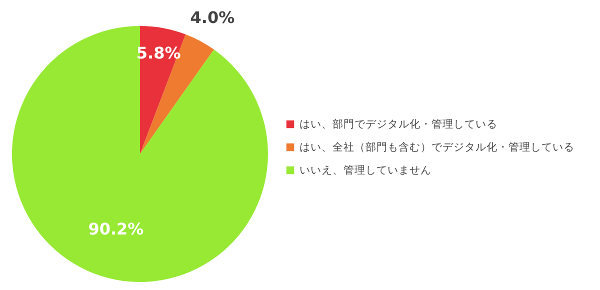  I want to click on data-label: 4.0%, so click(212, 18).